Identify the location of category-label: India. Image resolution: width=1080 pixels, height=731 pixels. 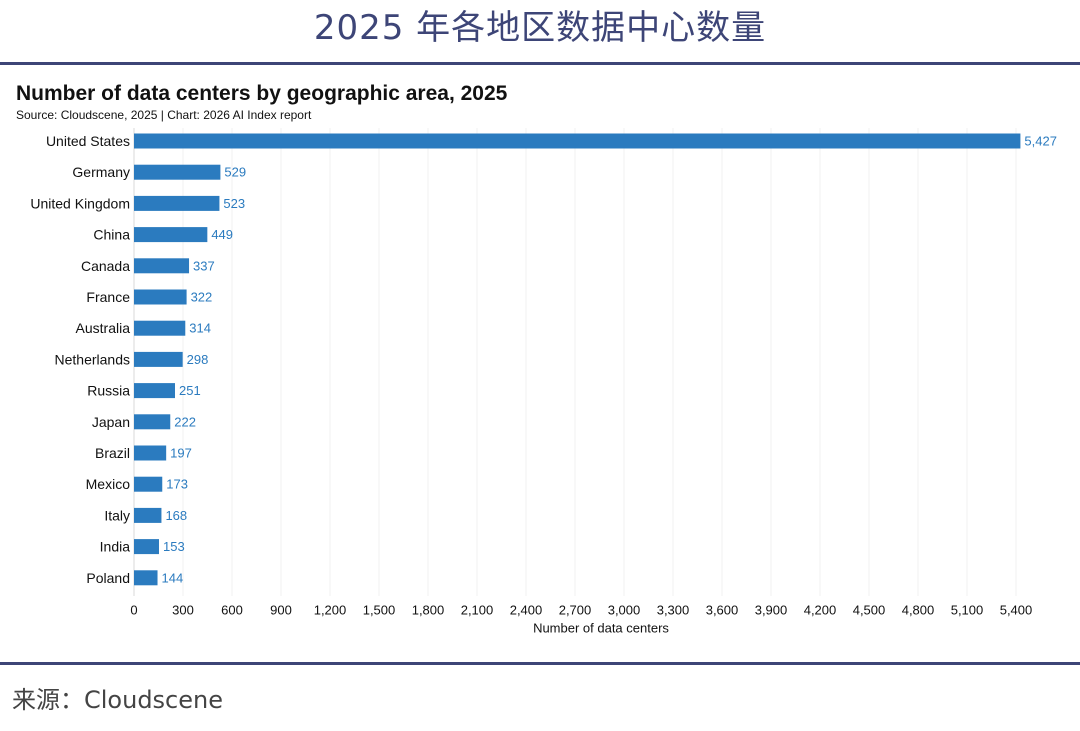
(115, 547).